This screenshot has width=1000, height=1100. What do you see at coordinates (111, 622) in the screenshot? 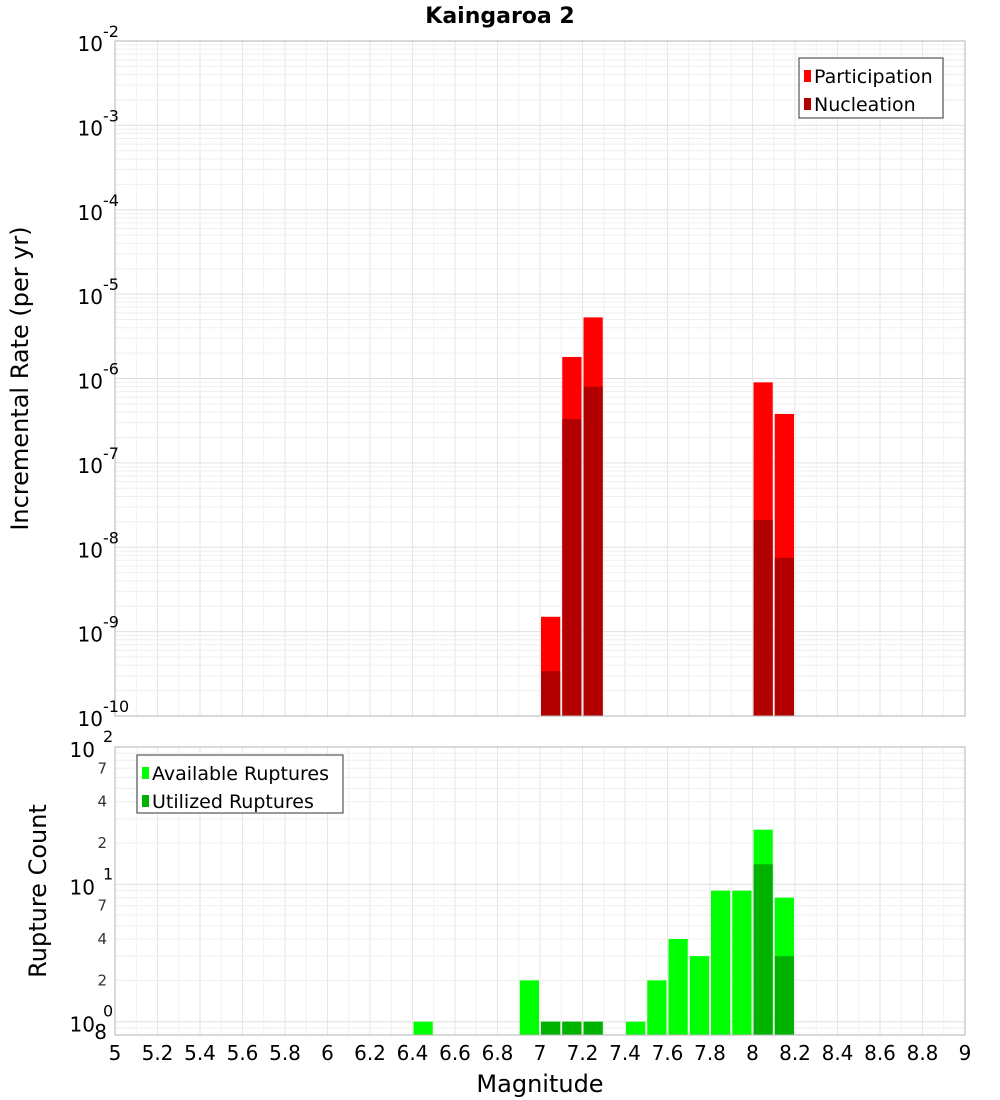
I see `y-tick-exponent: -9` at bounding box center [111, 622].